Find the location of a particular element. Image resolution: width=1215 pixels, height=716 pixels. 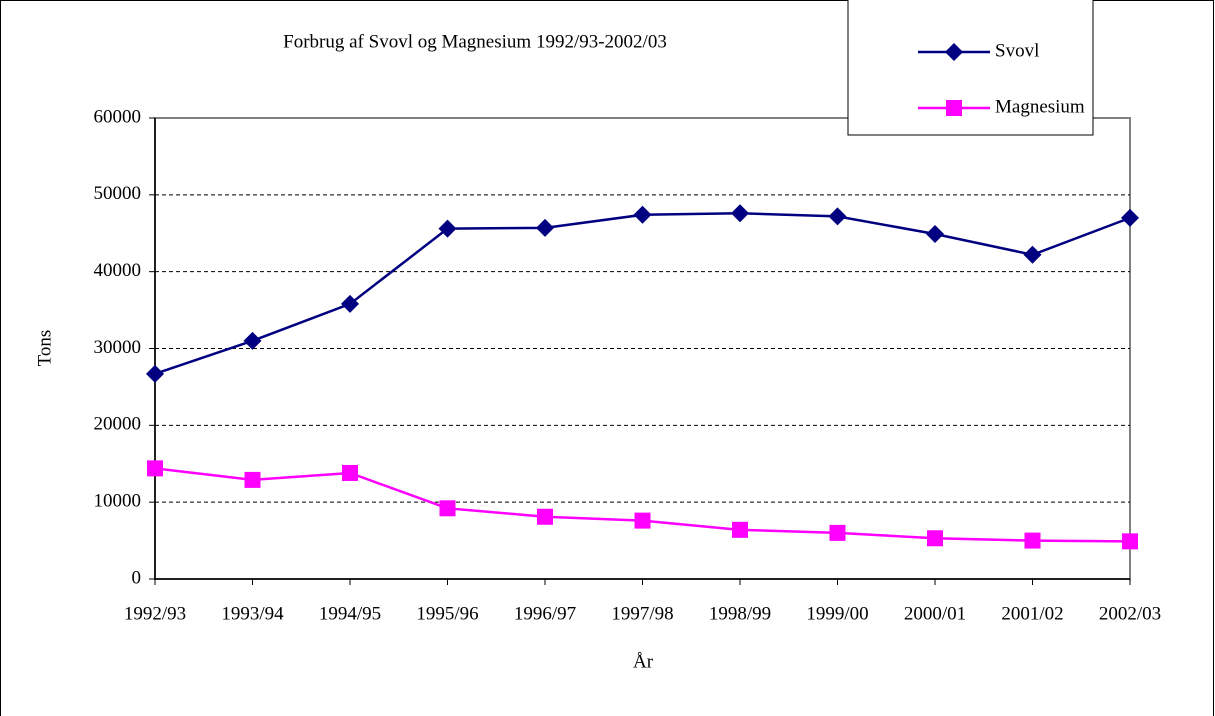

x-tick-label: 1997/98 is located at coordinates (642, 613).